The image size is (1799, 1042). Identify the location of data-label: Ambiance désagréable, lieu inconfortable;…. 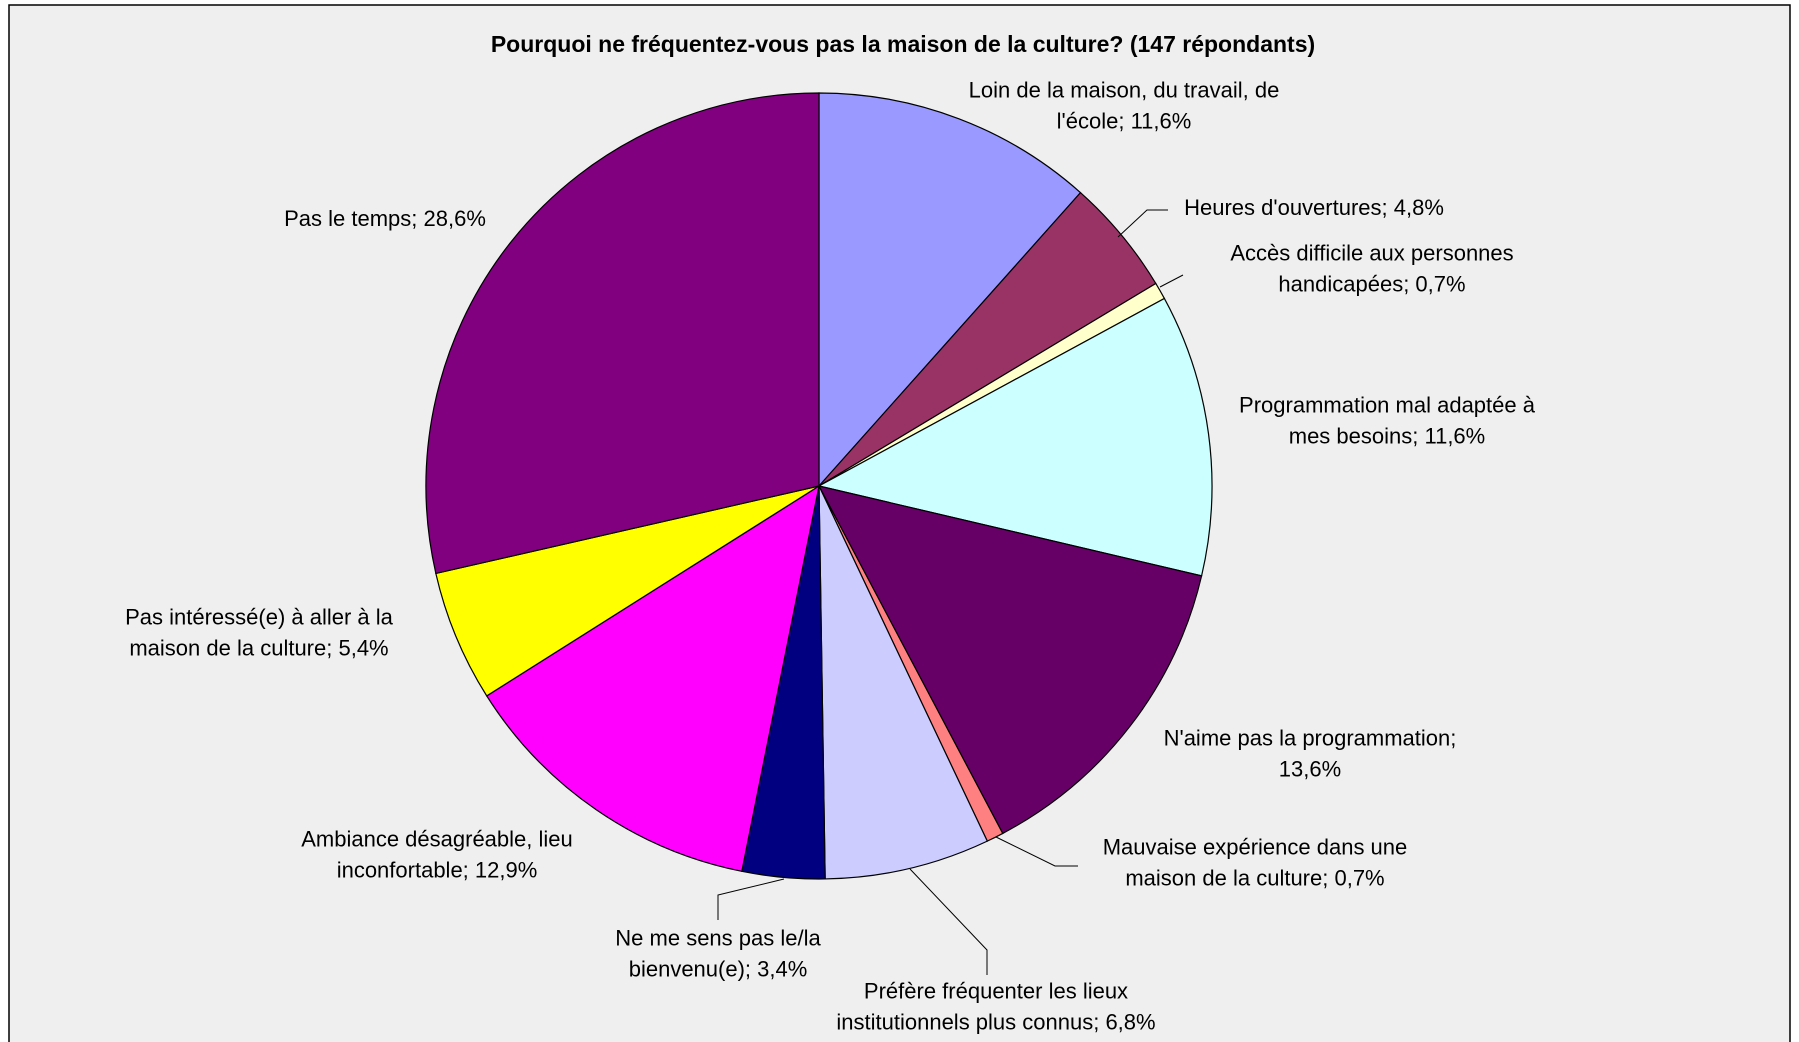
(437, 854).